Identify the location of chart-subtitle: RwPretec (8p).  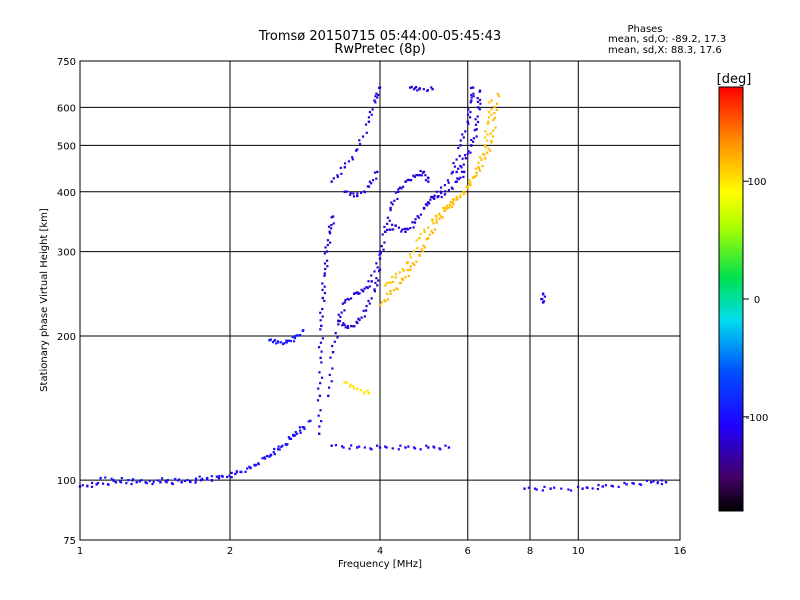
(379, 49).